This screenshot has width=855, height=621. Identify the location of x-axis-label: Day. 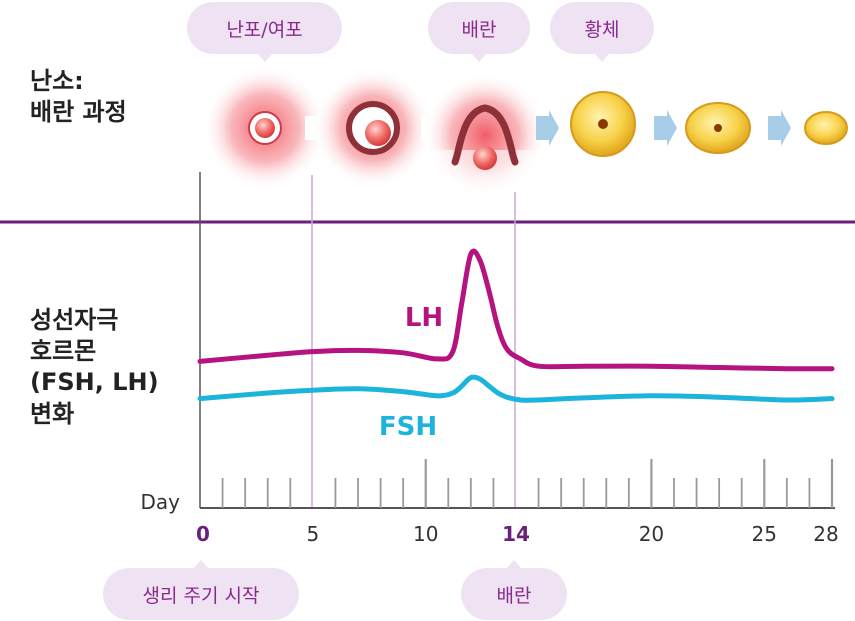
(161, 502).